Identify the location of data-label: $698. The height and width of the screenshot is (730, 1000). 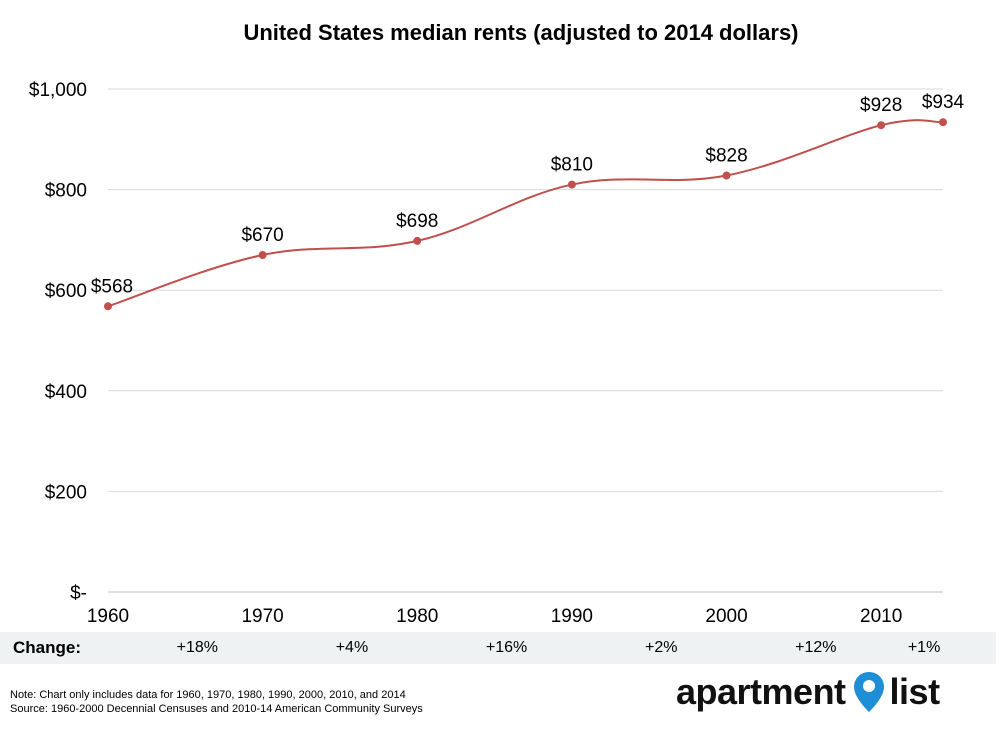
(417, 221).